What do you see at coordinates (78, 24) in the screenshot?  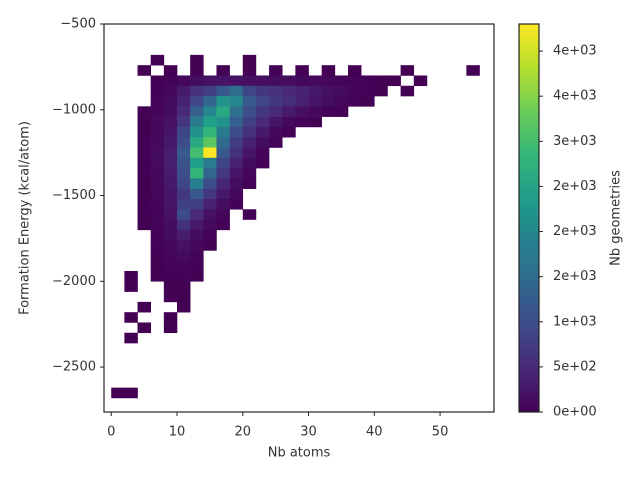 I see `y-tick-label: −500` at bounding box center [78, 24].